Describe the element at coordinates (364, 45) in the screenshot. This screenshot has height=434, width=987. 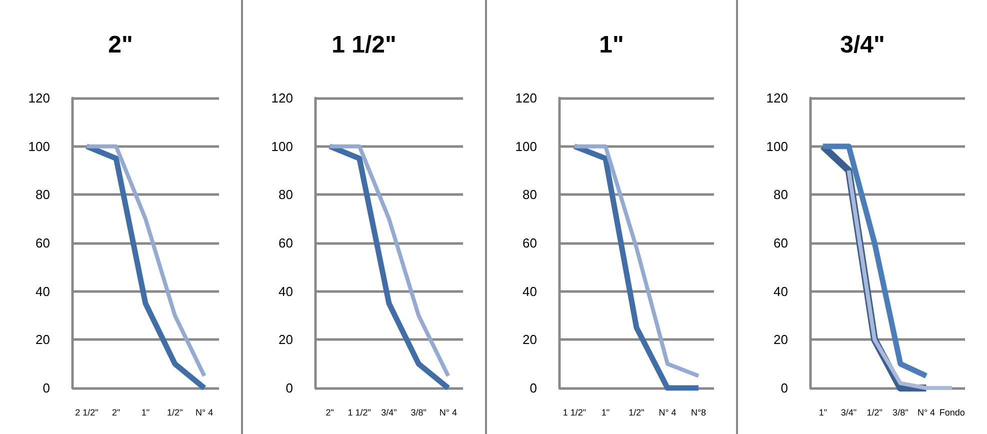
I see `chart-title: 1 1/2"` at that location.